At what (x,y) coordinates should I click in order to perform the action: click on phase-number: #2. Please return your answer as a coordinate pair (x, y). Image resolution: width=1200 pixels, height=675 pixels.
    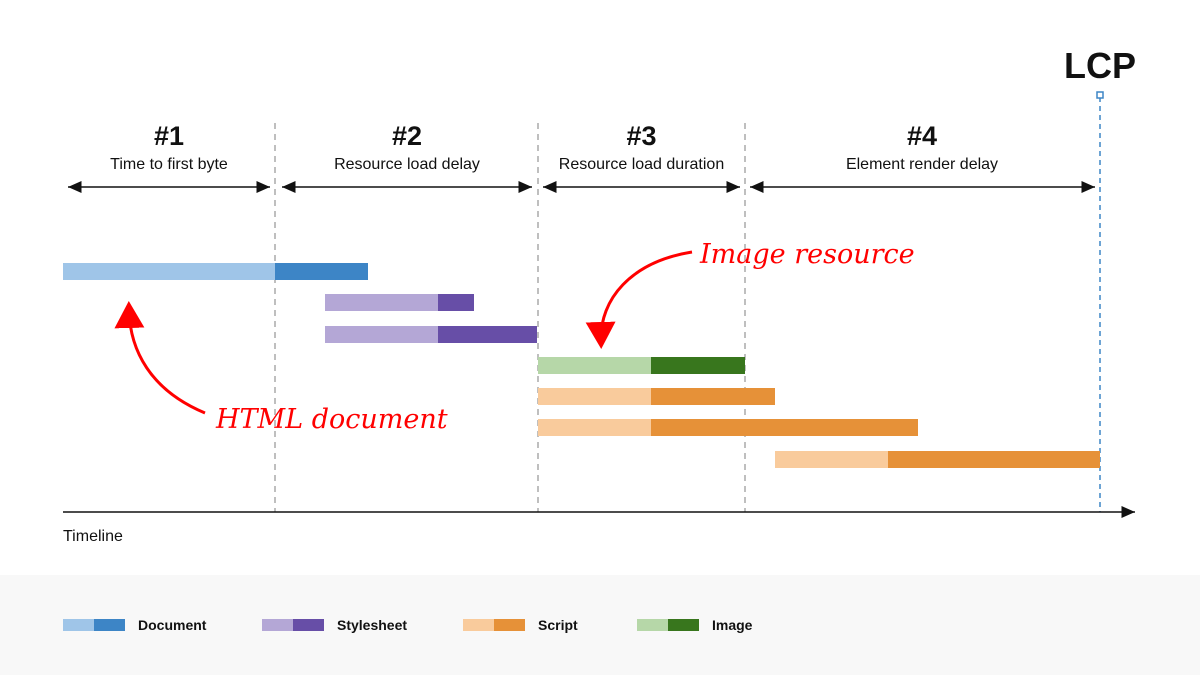
    Looking at the image, I should click on (407, 136).